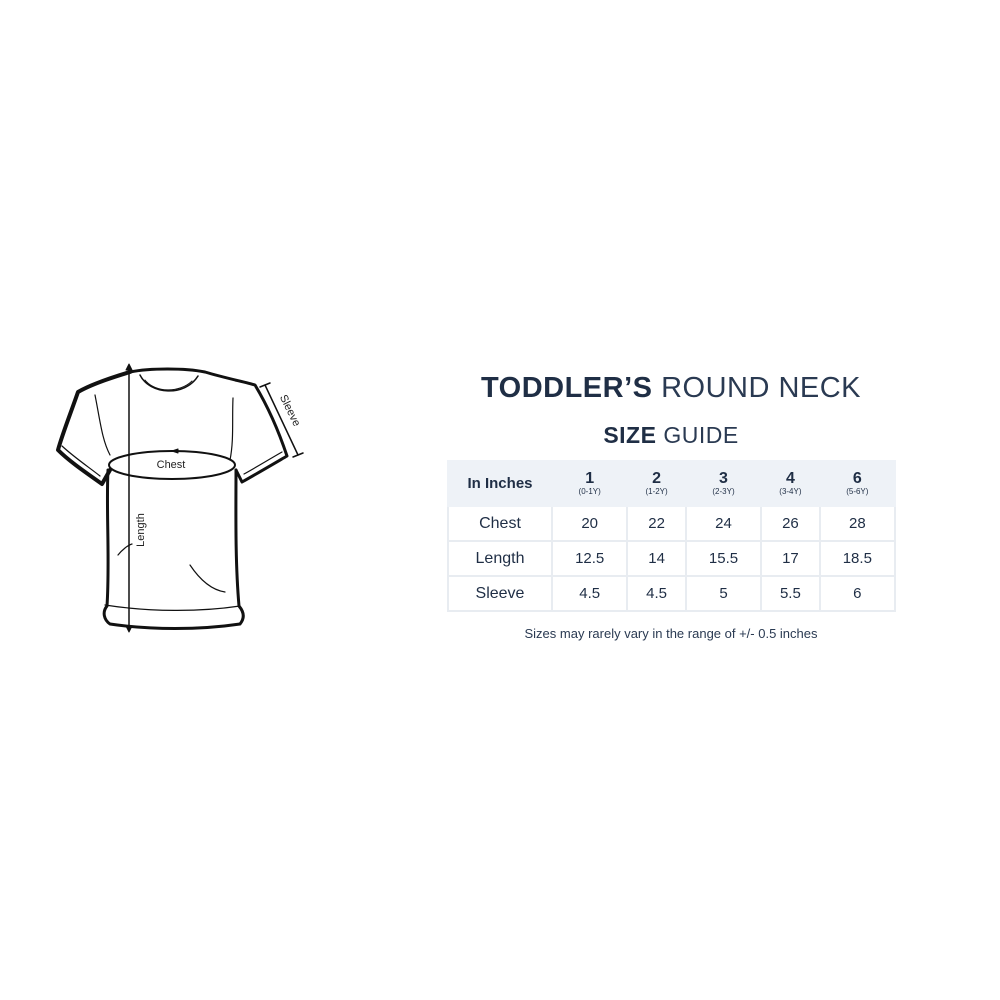 The height and width of the screenshot is (1000, 1000). I want to click on subtitle-light: GUIDE, so click(701, 435).